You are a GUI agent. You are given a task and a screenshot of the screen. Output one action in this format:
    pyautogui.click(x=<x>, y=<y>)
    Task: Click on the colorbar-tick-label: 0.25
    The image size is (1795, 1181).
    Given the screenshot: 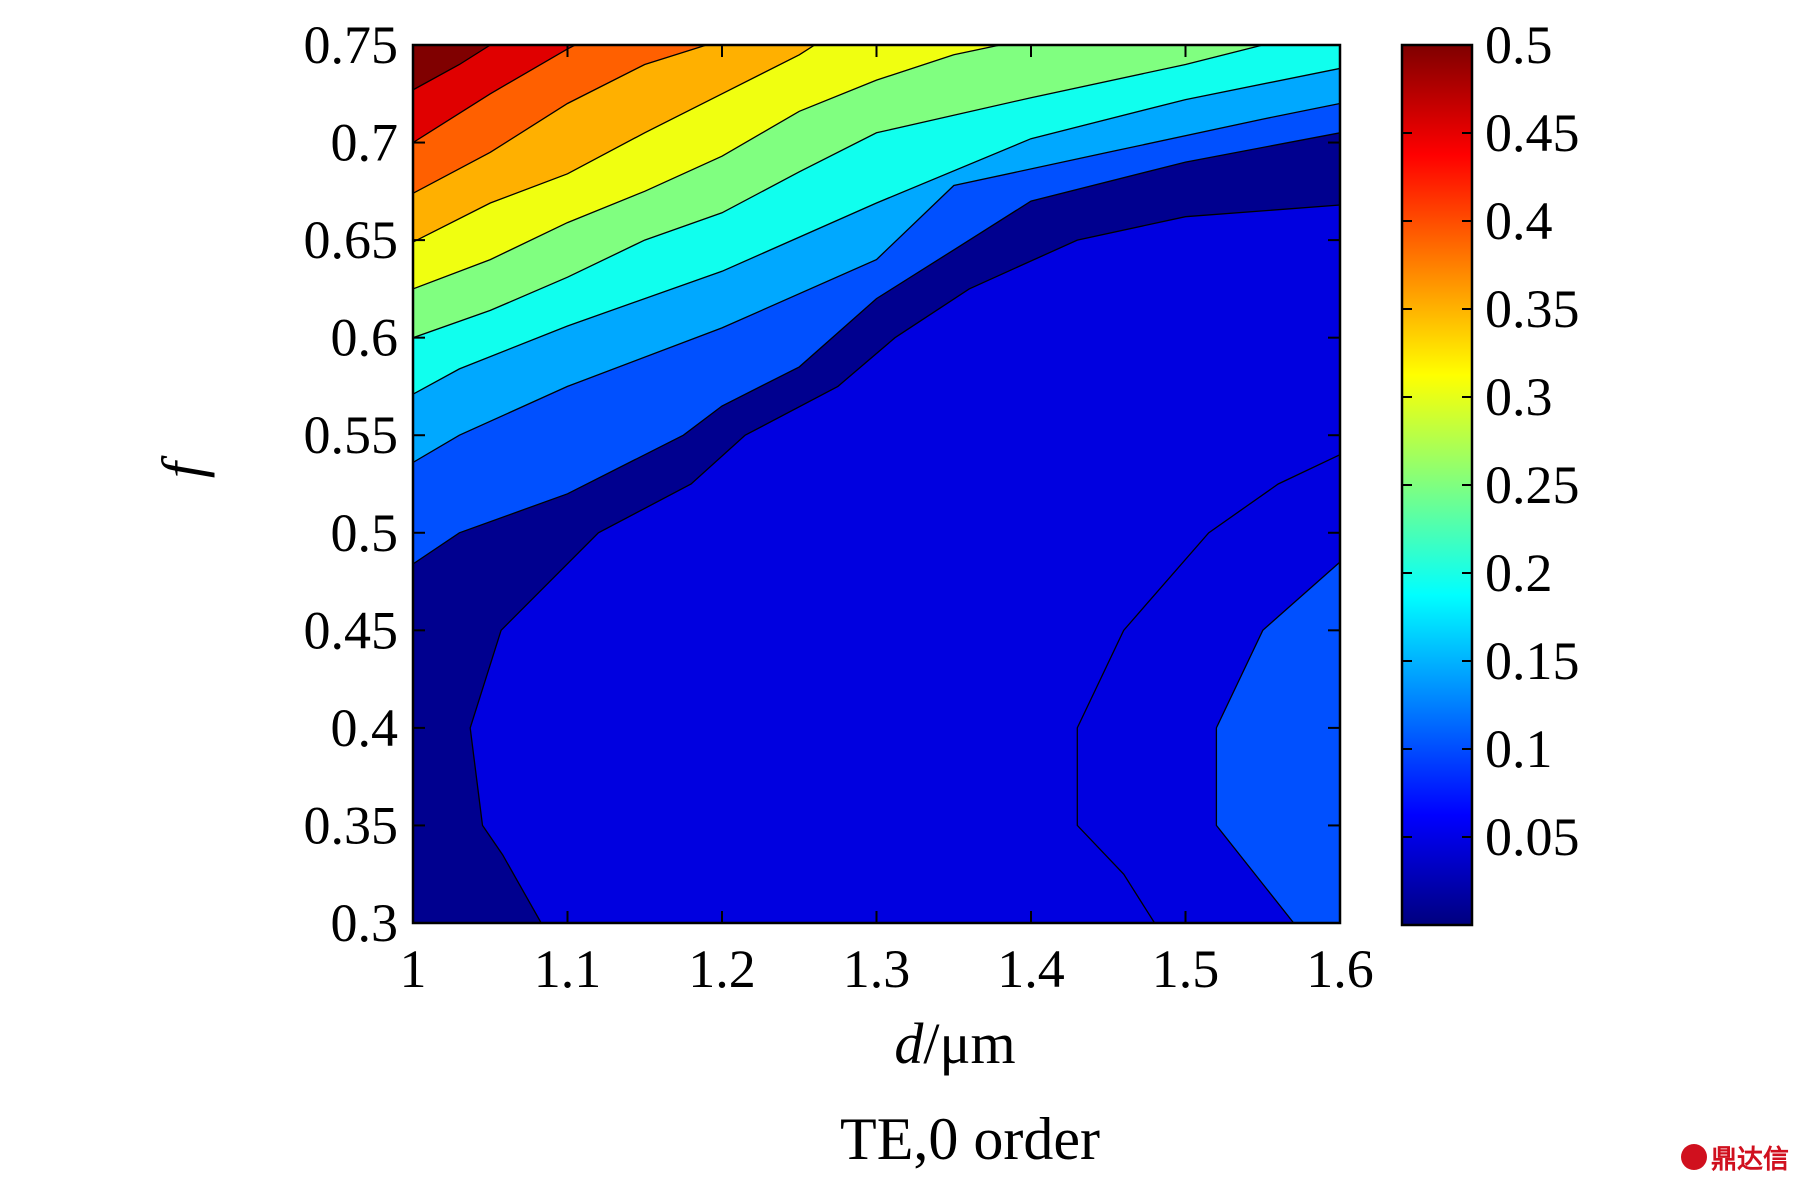 What is the action you would take?
    pyautogui.click(x=1532, y=485)
    